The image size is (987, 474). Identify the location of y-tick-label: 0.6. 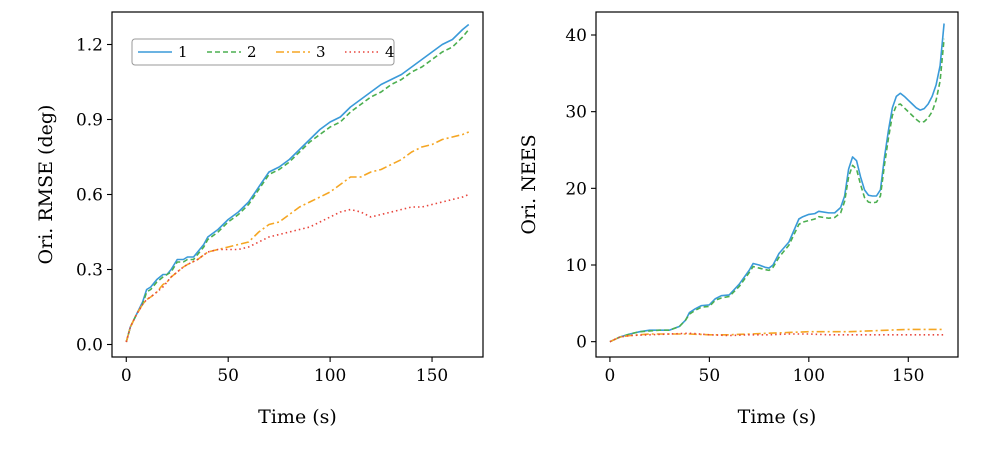
(89, 196).